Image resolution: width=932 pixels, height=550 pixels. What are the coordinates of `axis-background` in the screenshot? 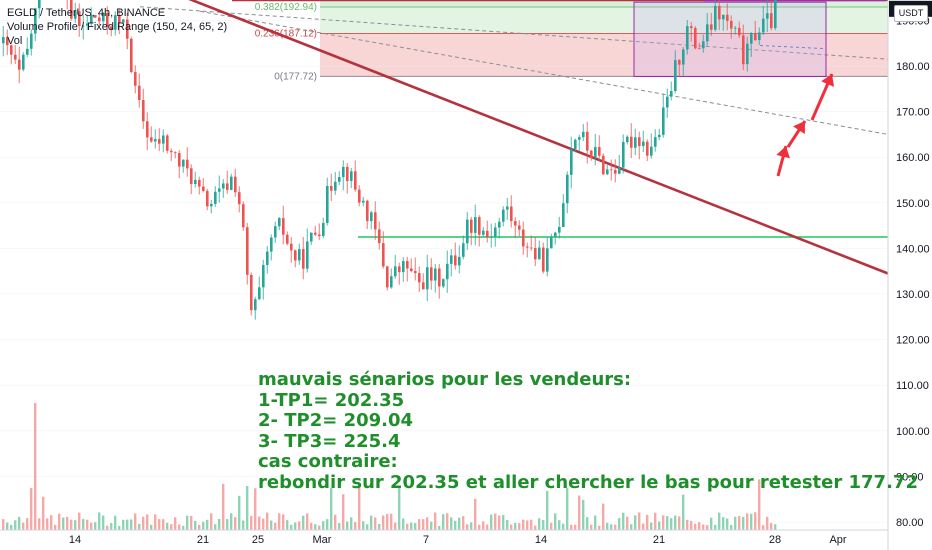 It's located at (910, 275).